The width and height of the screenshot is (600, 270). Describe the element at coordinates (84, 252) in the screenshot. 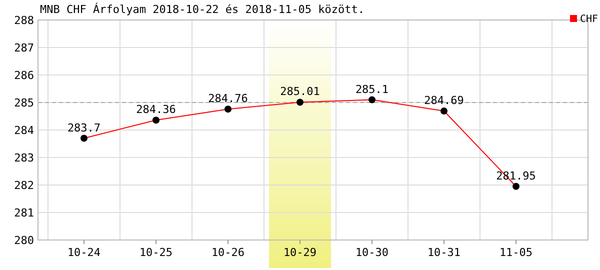

I see `x-tick-label: 10-24` at that location.